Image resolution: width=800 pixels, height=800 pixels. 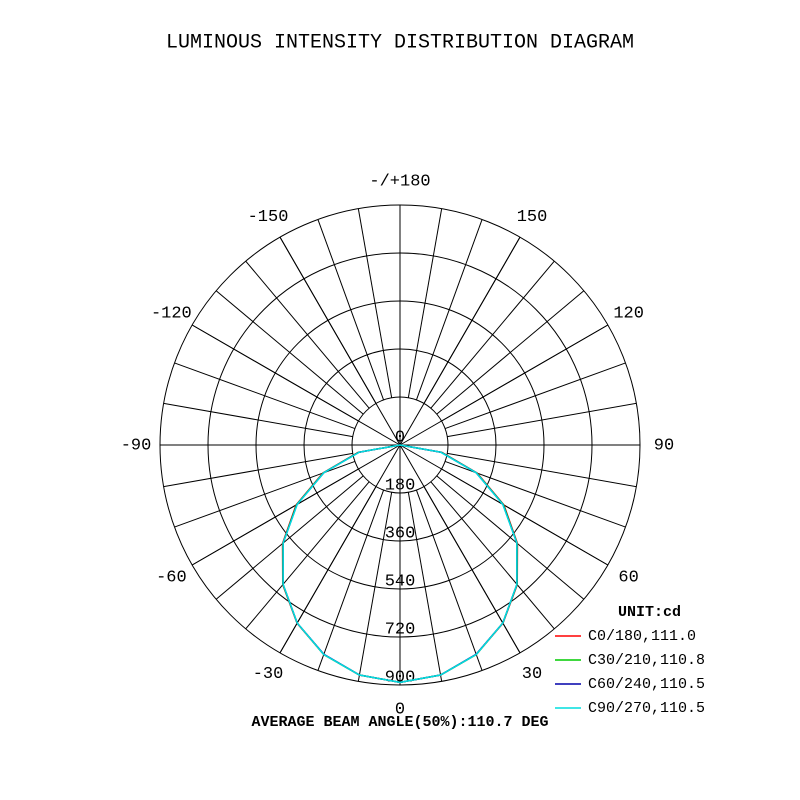 I want to click on angle-tick-label: -90, so click(x=136, y=445).